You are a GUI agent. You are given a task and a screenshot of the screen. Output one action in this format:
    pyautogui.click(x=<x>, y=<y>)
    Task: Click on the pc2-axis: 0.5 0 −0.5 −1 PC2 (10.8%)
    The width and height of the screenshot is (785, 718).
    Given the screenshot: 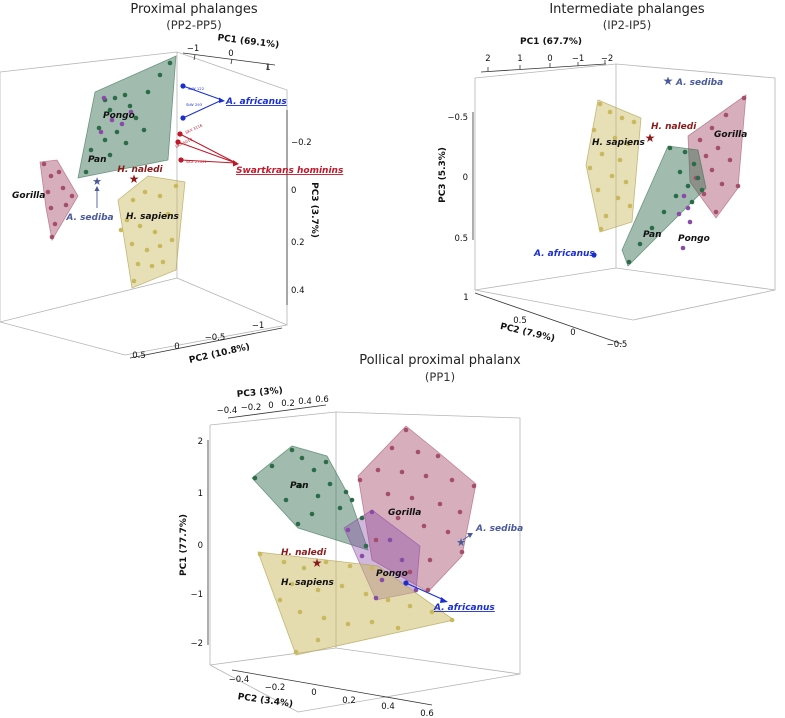 What is the action you would take?
    pyautogui.click(x=206, y=343)
    